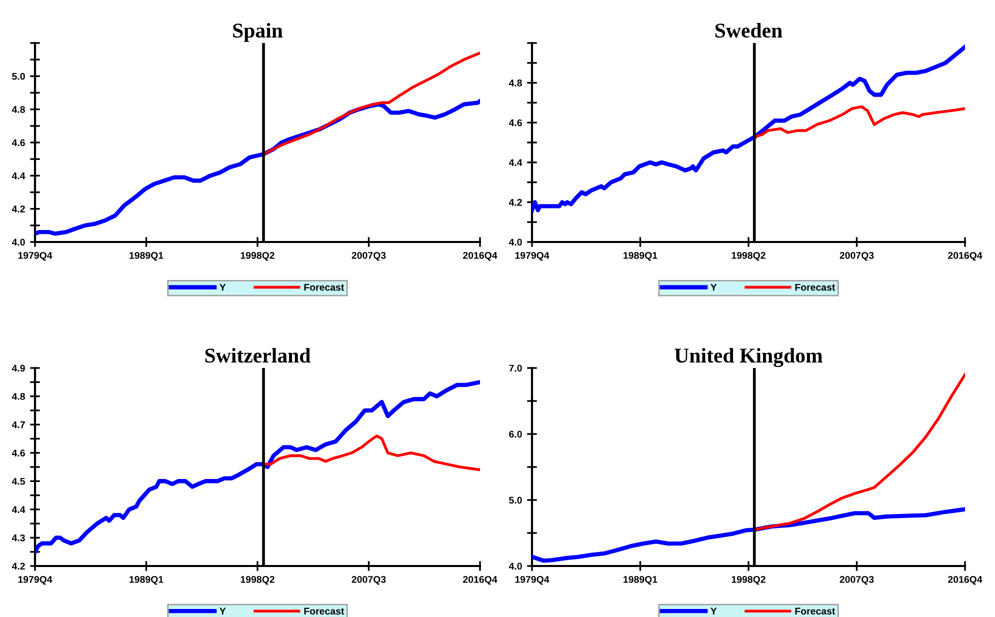  What do you see at coordinates (18, 424) in the screenshot?
I see `y-tick-label: 4.7` at bounding box center [18, 424].